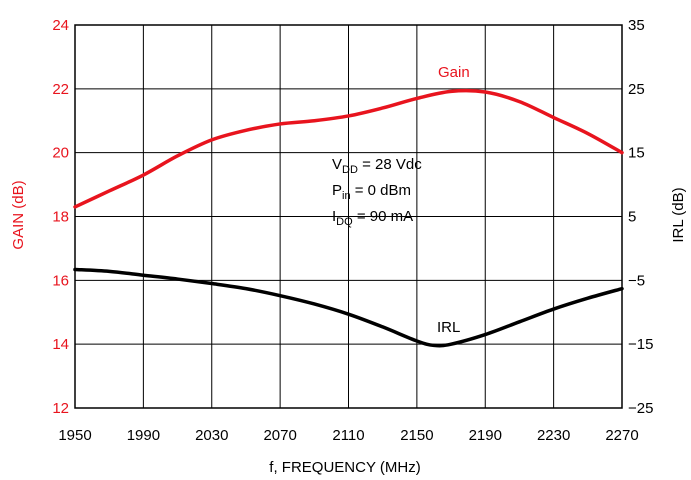 Image resolution: width=691 pixels, height=480 pixels. What do you see at coordinates (348, 307) in the screenshot?
I see `irl-series-line` at bounding box center [348, 307].